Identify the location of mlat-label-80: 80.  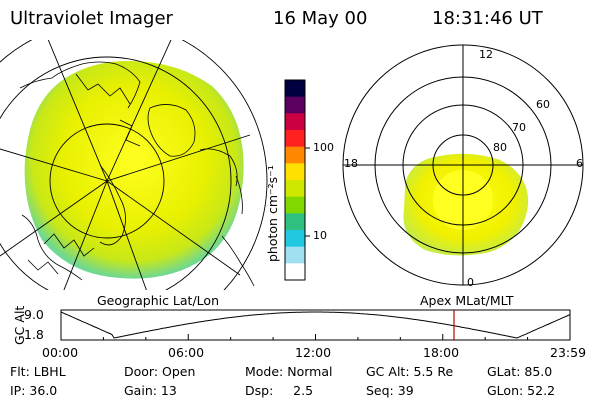
(500, 147).